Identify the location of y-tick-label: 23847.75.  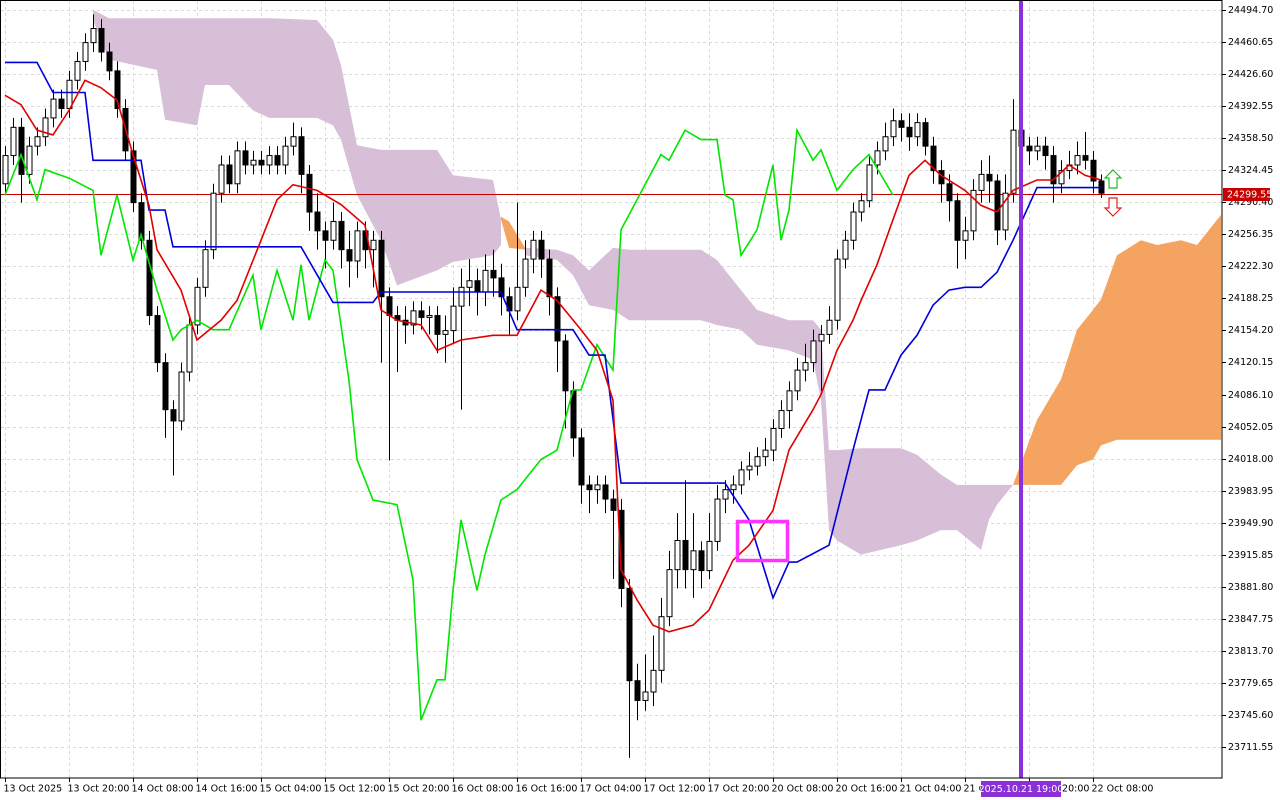
(1250, 619).